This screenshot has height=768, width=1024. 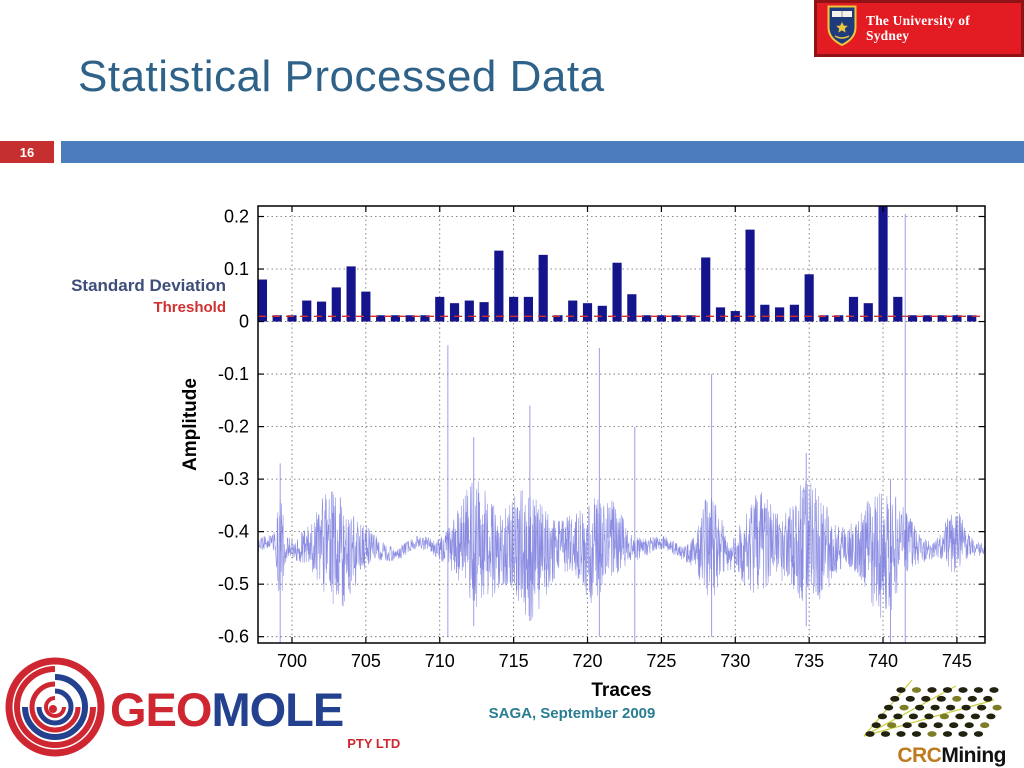 What do you see at coordinates (514, 661) in the screenshot?
I see `svg-text: 715` at bounding box center [514, 661].